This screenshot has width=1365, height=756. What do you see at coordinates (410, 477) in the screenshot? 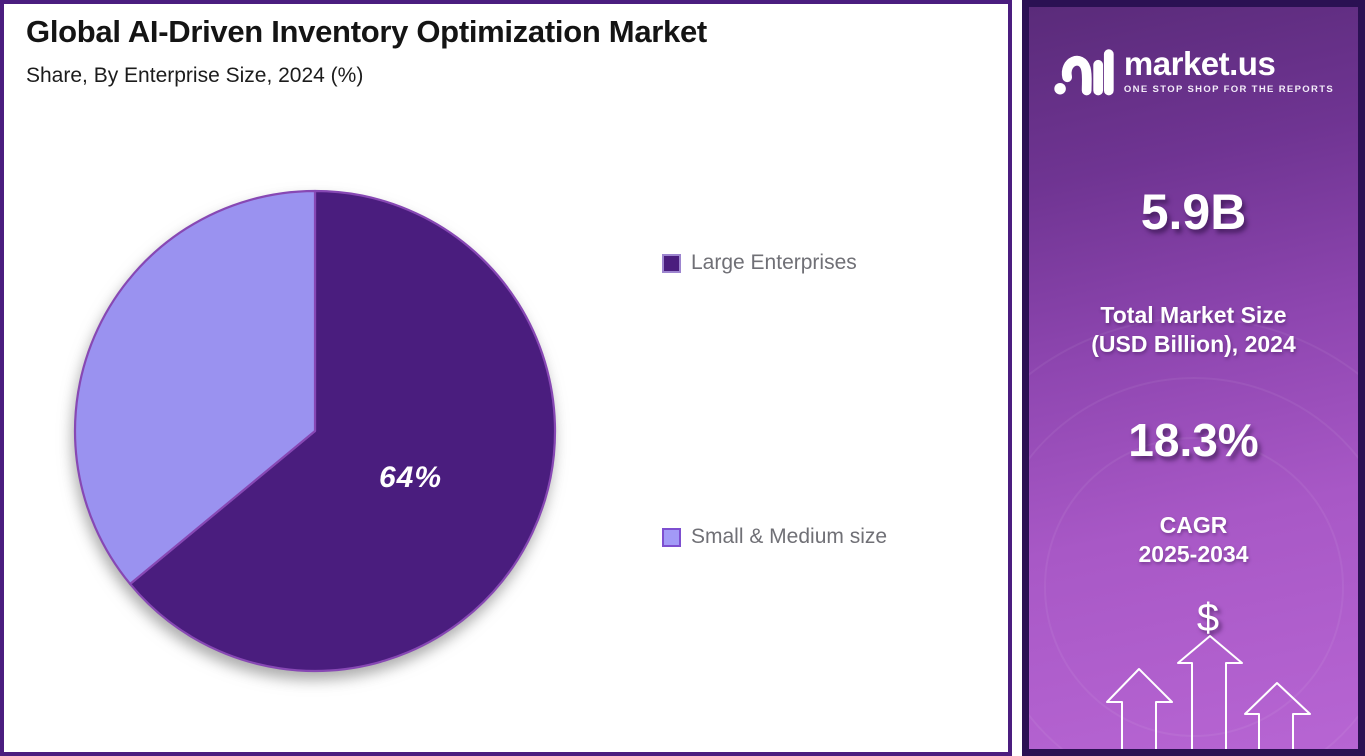
I see `pie-data-label: 64%` at bounding box center [410, 477].